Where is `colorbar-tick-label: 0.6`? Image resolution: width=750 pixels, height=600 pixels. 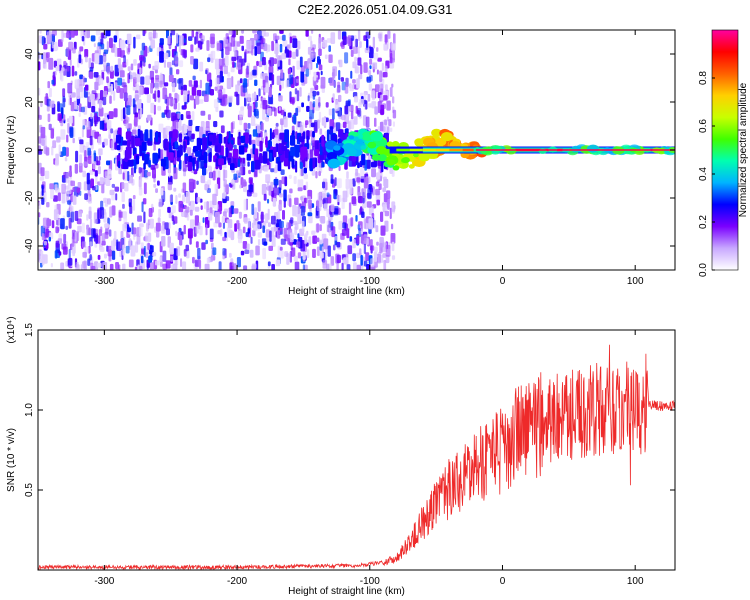 colorbar-tick-label: 0.6 is located at coordinates (703, 126).